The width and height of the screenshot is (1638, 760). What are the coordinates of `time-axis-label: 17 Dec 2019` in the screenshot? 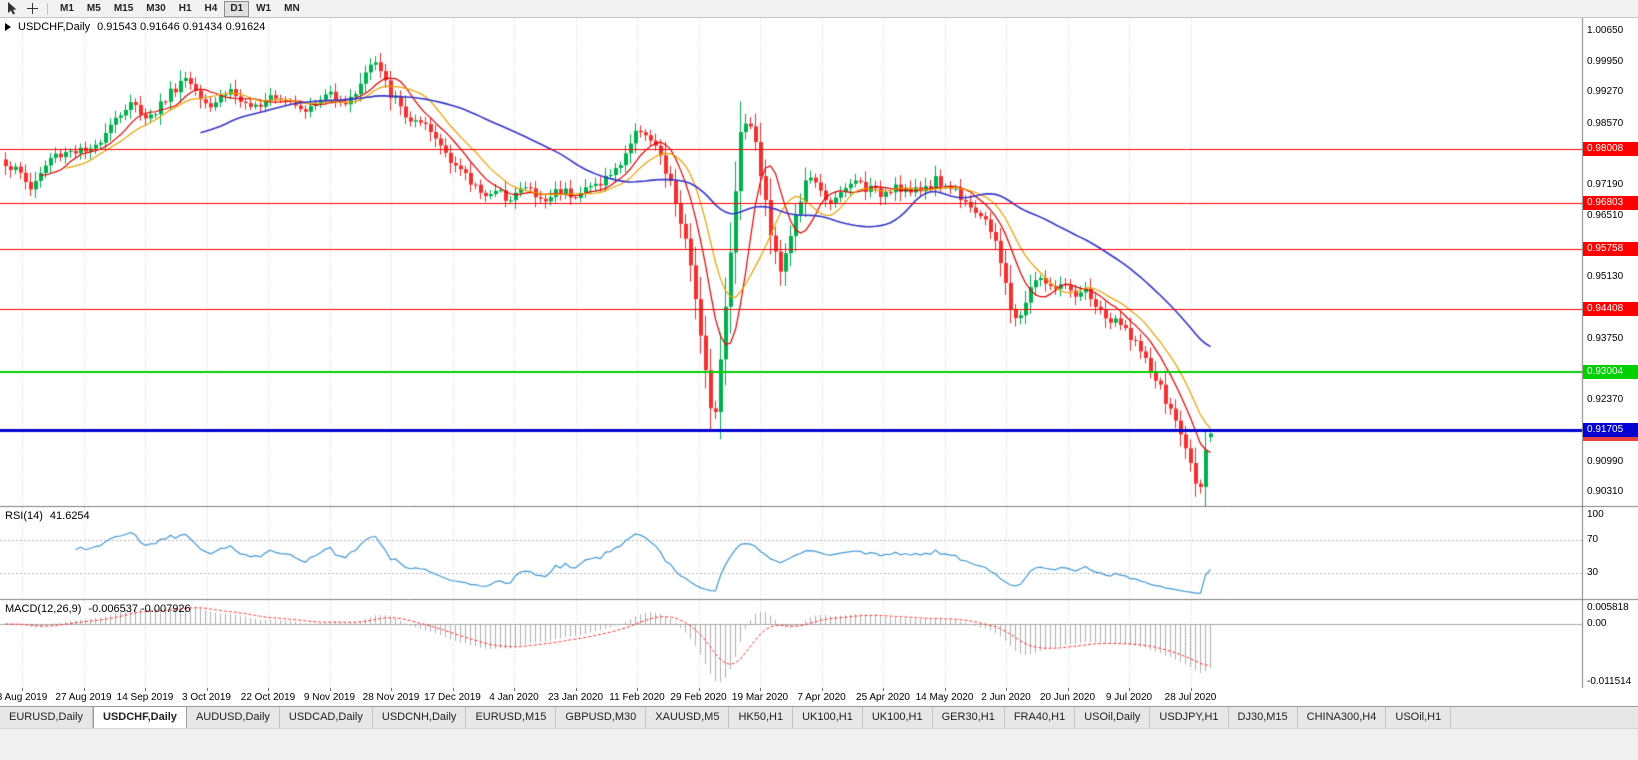 It's located at (452, 697).